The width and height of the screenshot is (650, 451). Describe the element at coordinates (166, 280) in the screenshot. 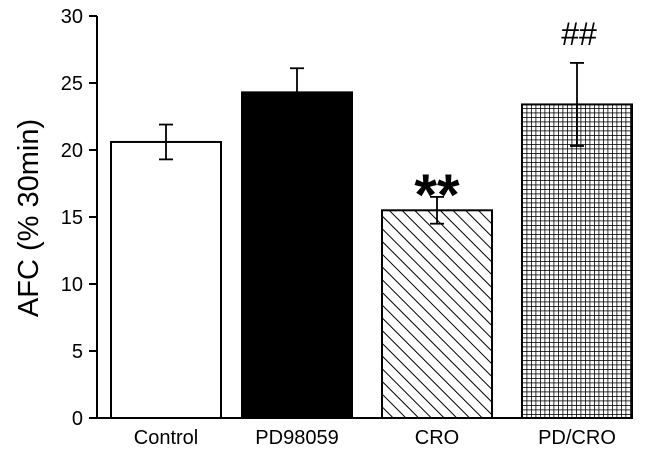

I see `bar-control` at that location.